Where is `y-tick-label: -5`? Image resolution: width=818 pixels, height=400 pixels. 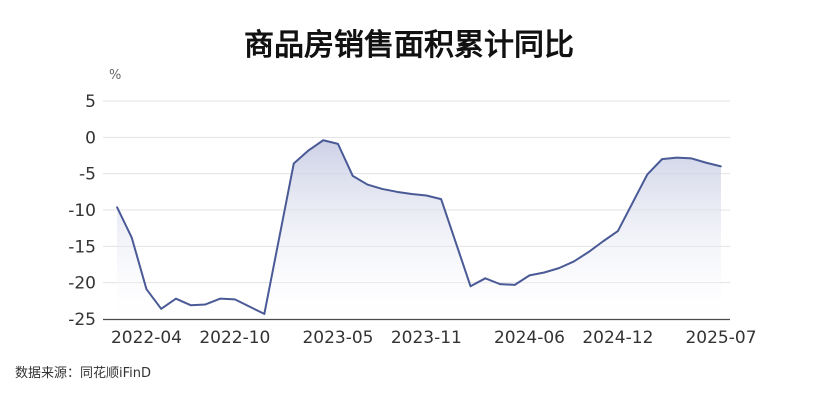 y-tick-label: -5 is located at coordinates (87, 175).